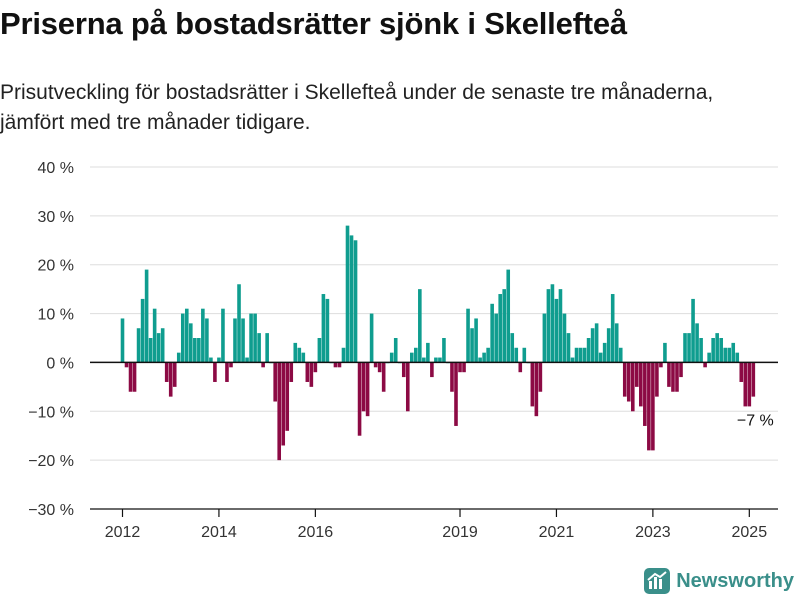 The width and height of the screenshot is (800, 600). Describe the element at coordinates (123, 532) in the screenshot. I see `x-tick-label: 2012` at that location.